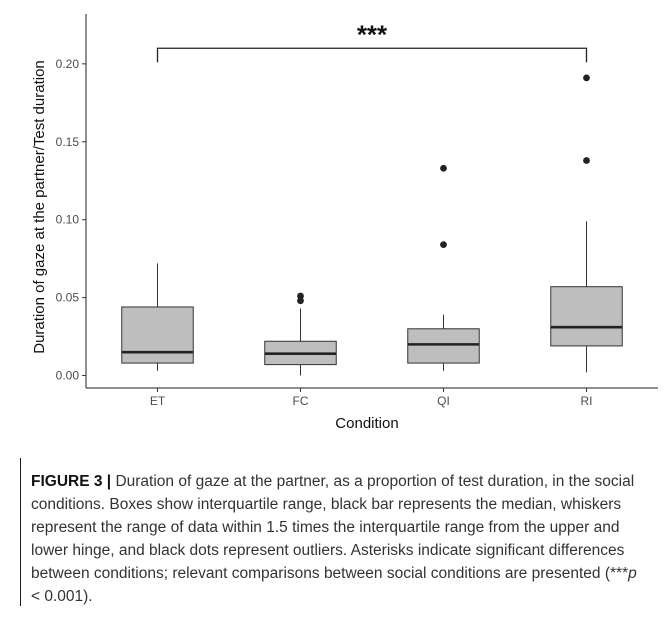 The image size is (669, 617). I want to click on box-qi, so click(443, 267).